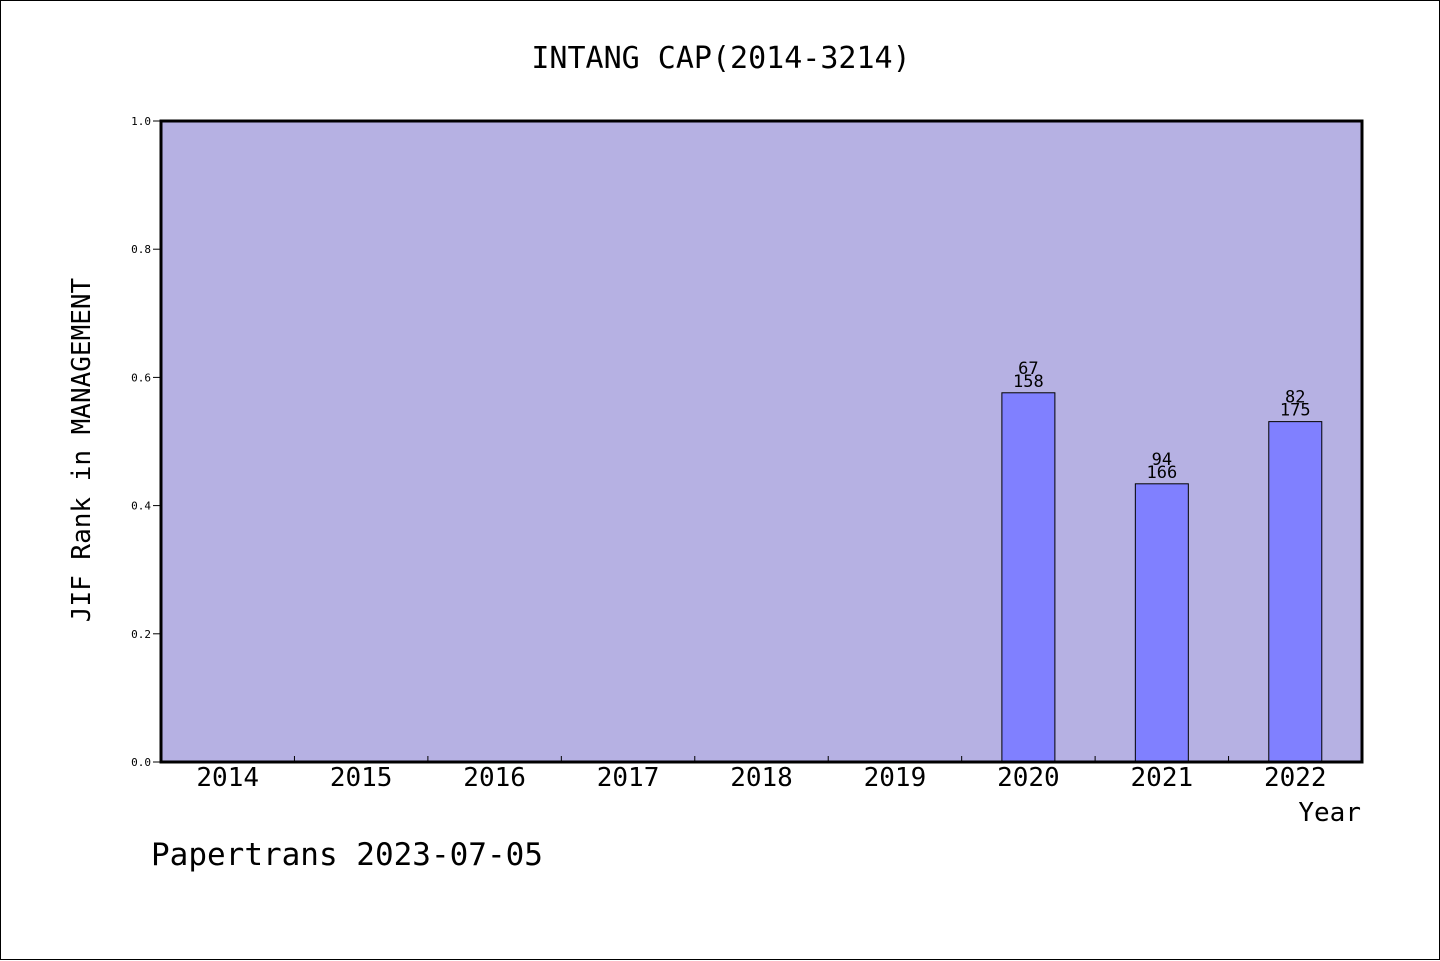  What do you see at coordinates (141, 377) in the screenshot?
I see `y-tick-label: 0.6` at bounding box center [141, 377].